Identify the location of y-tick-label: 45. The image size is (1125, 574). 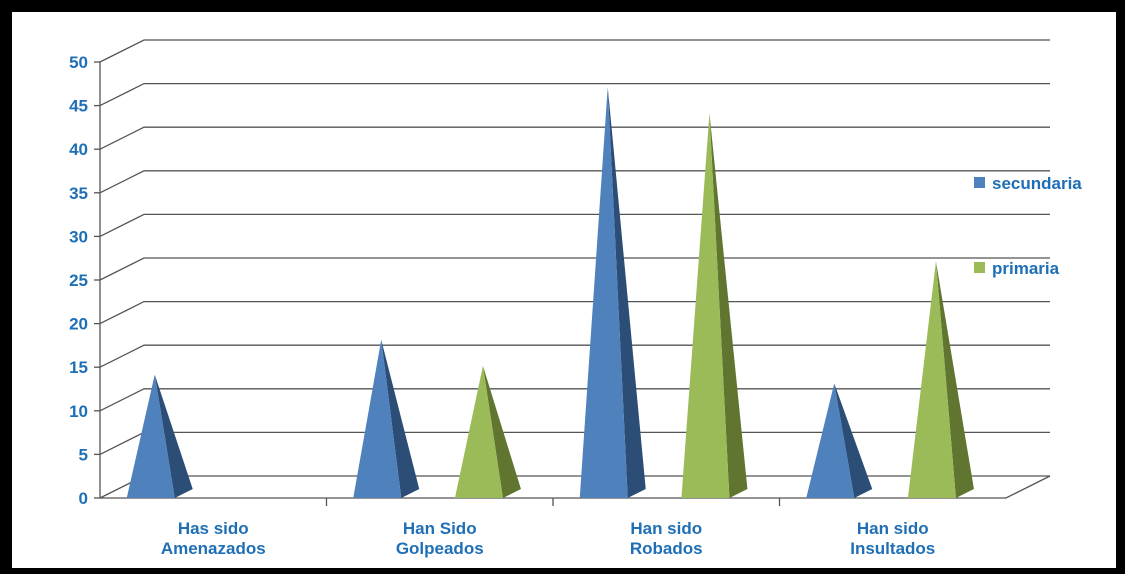
(78, 106).